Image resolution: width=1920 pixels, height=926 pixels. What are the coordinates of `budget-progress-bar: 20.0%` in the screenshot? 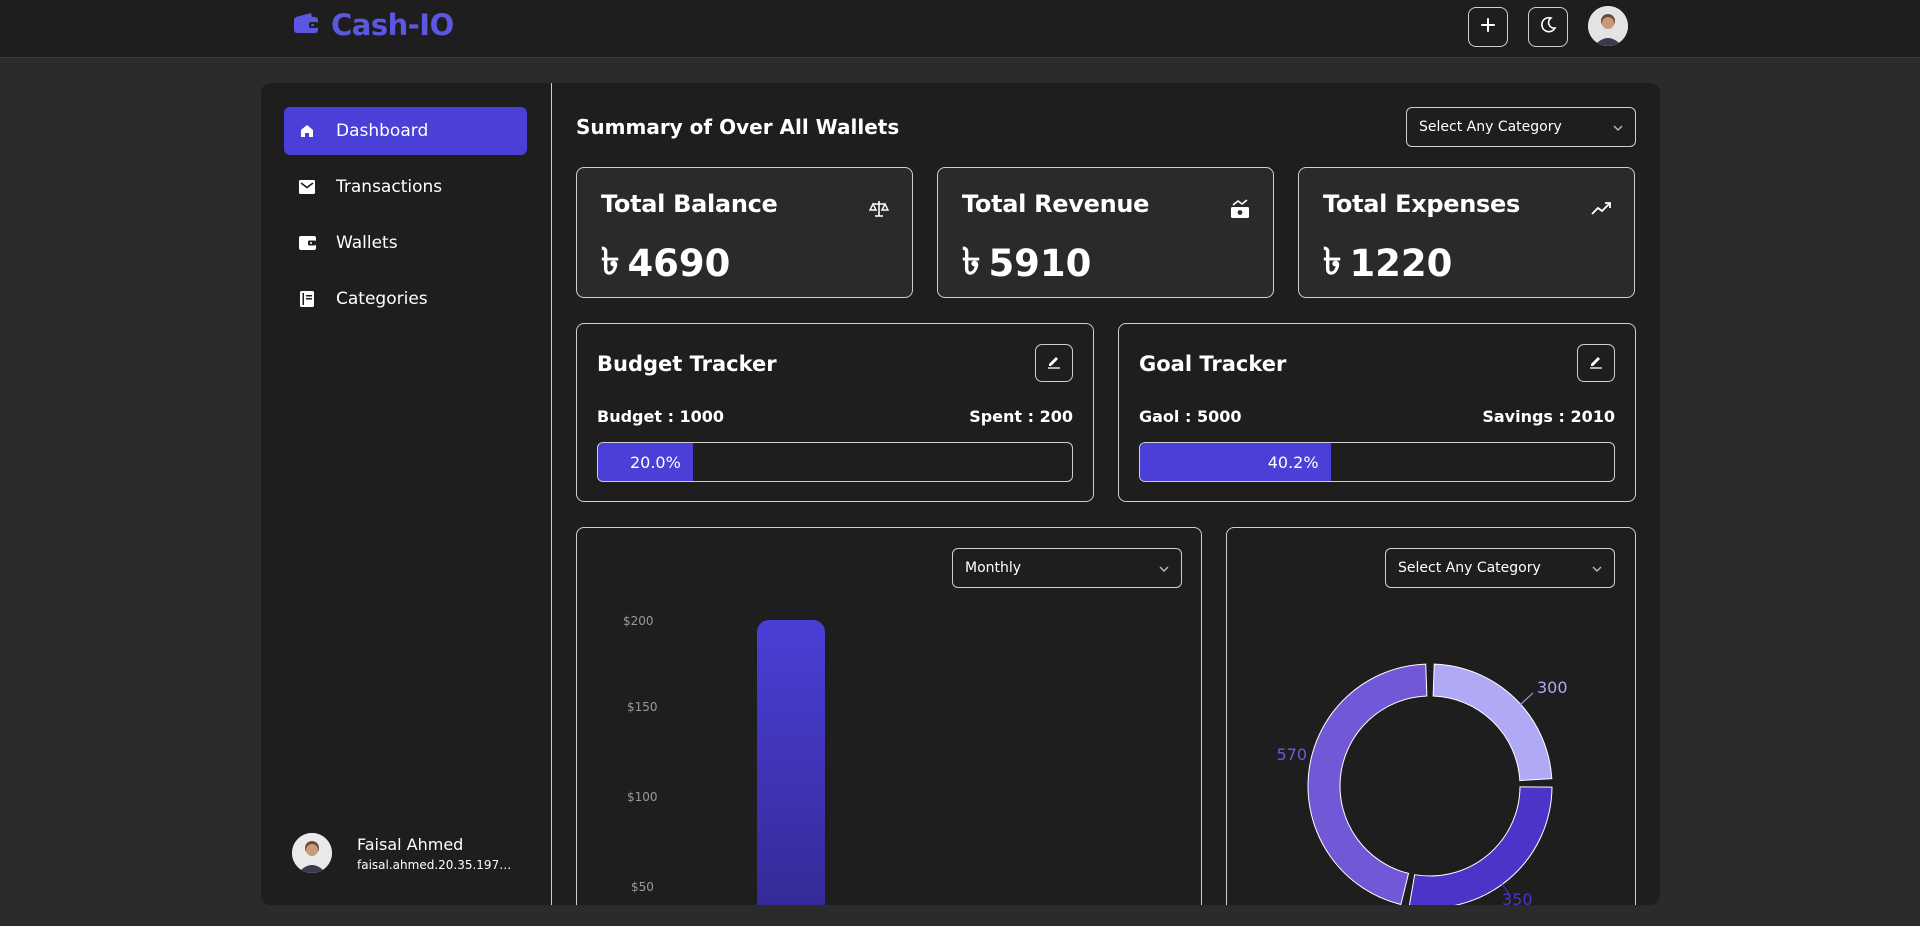 It's located at (835, 462).